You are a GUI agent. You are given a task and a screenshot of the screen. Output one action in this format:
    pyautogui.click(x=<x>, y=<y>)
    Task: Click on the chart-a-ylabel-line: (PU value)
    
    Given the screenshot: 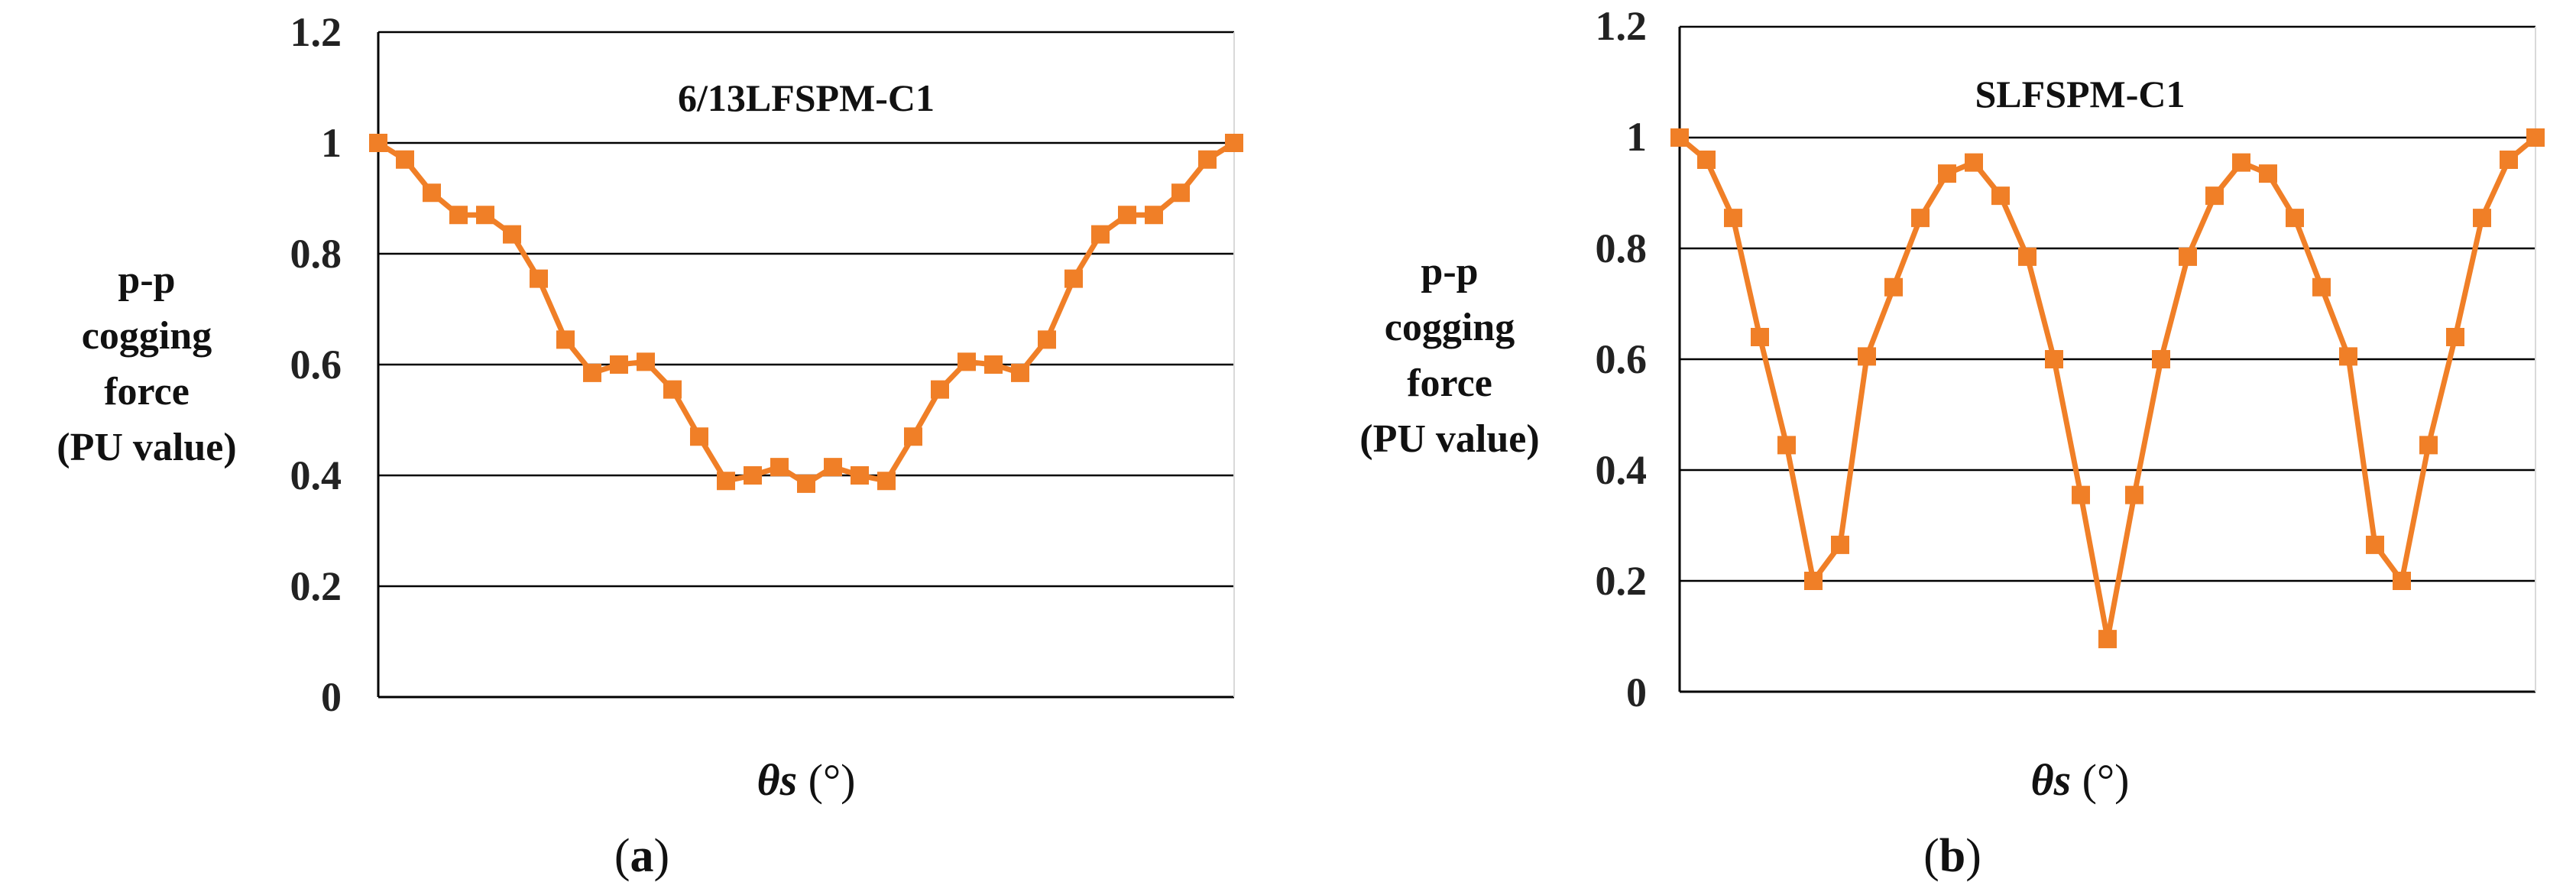 What is the action you would take?
    pyautogui.click(x=146, y=447)
    